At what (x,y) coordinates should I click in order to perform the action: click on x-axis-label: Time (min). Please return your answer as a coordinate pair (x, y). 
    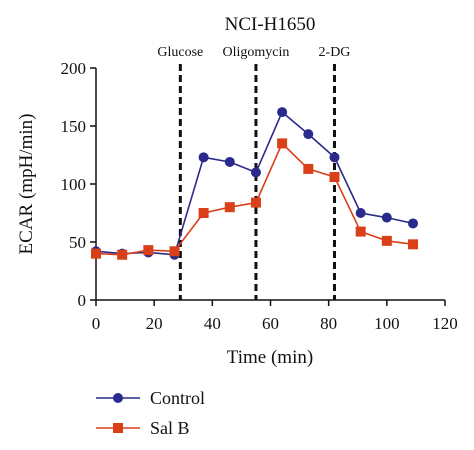
    Looking at the image, I should click on (270, 357).